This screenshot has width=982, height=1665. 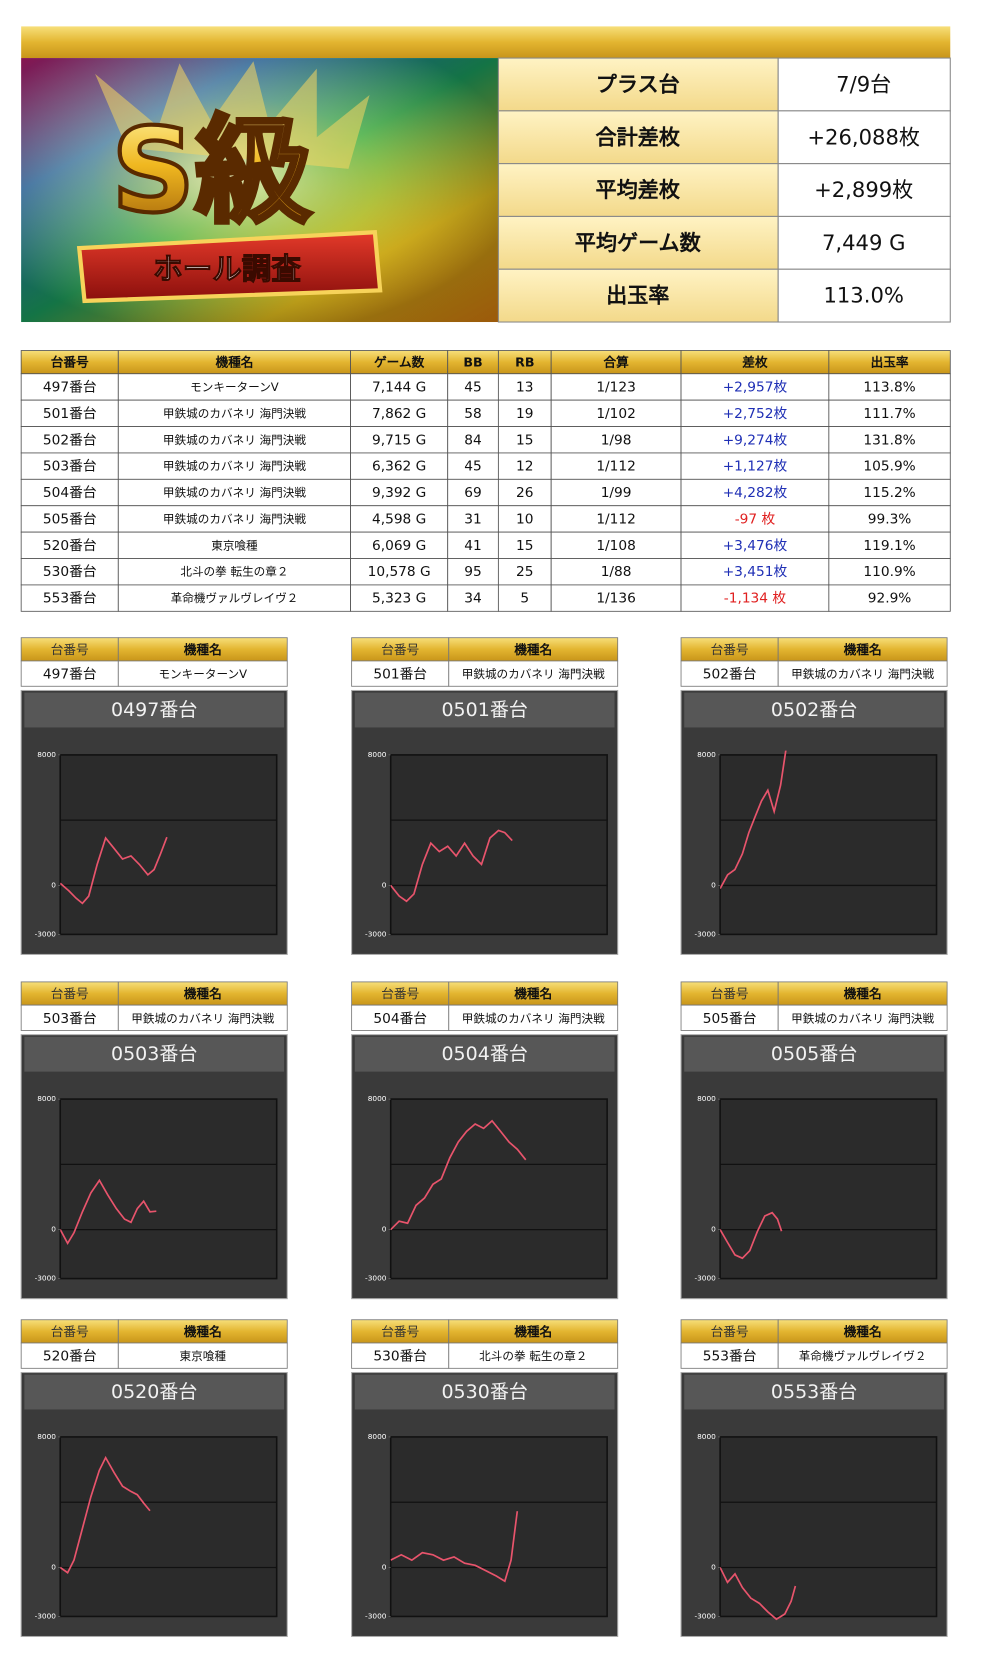 What do you see at coordinates (114, 870) in the screenshot?
I see `data-line` at bounding box center [114, 870].